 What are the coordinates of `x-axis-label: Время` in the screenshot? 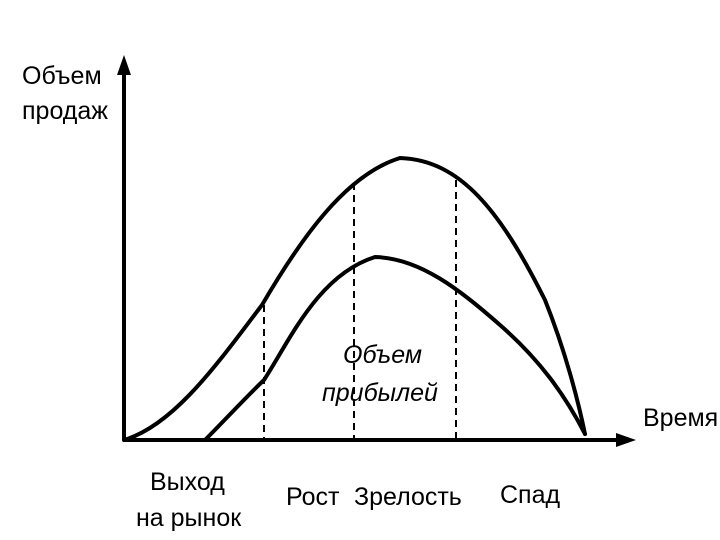 It's located at (680, 418).